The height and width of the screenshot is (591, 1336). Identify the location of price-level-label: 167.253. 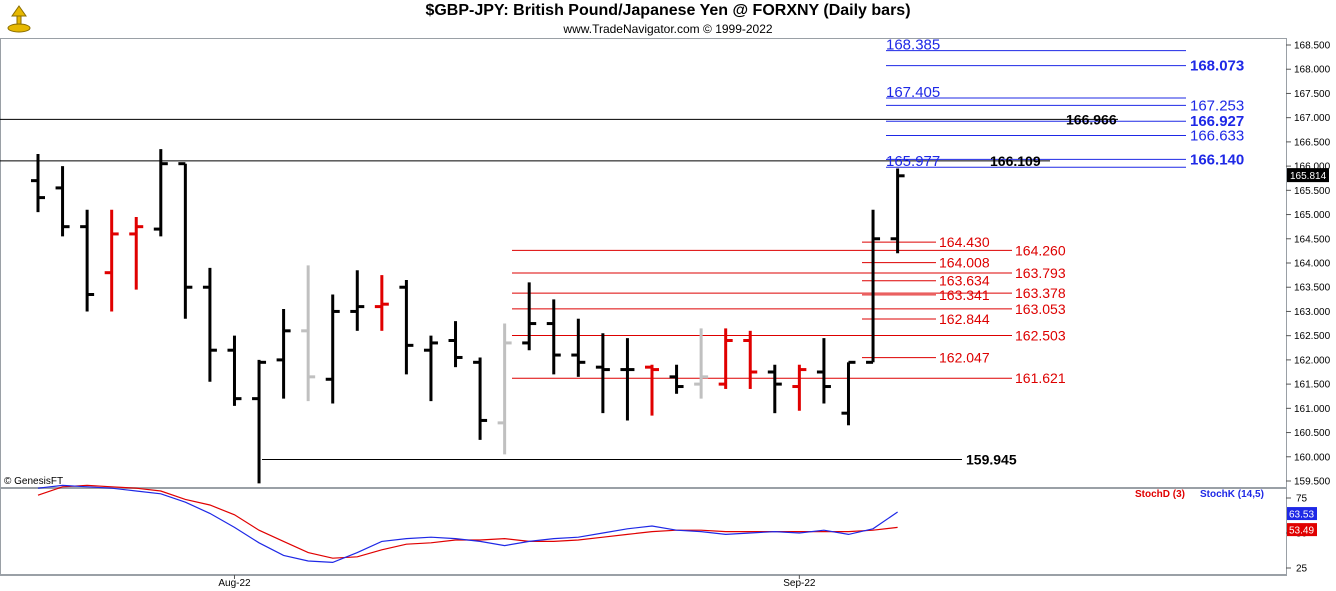
(1217, 105).